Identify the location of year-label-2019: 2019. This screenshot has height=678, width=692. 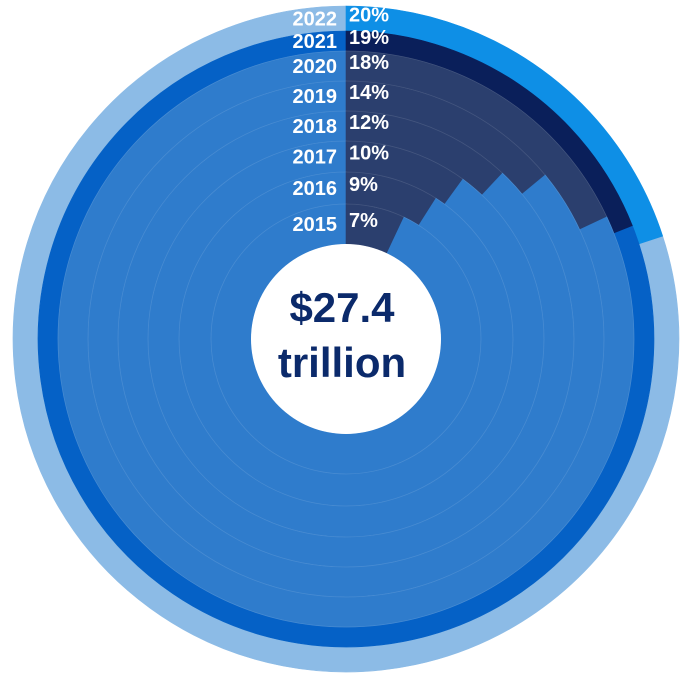
(315, 97).